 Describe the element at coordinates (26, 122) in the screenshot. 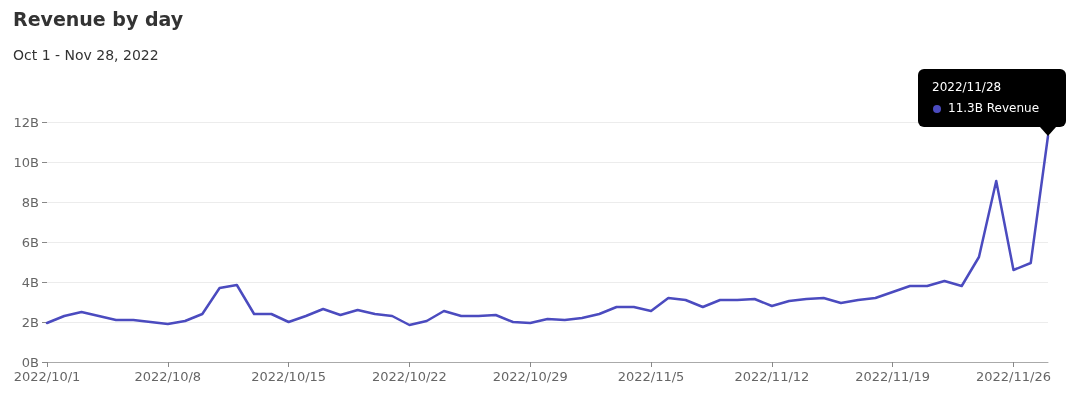

I see `y-tick-label: 12B` at that location.